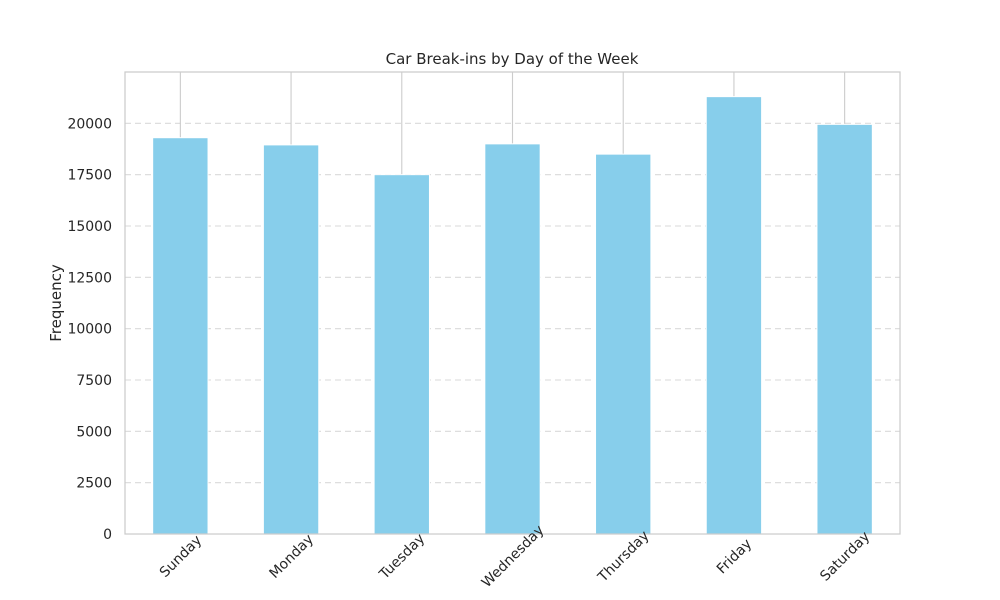 The height and width of the screenshot is (600, 1000). I want to click on x-tick-label: Sunday, so click(181, 556).